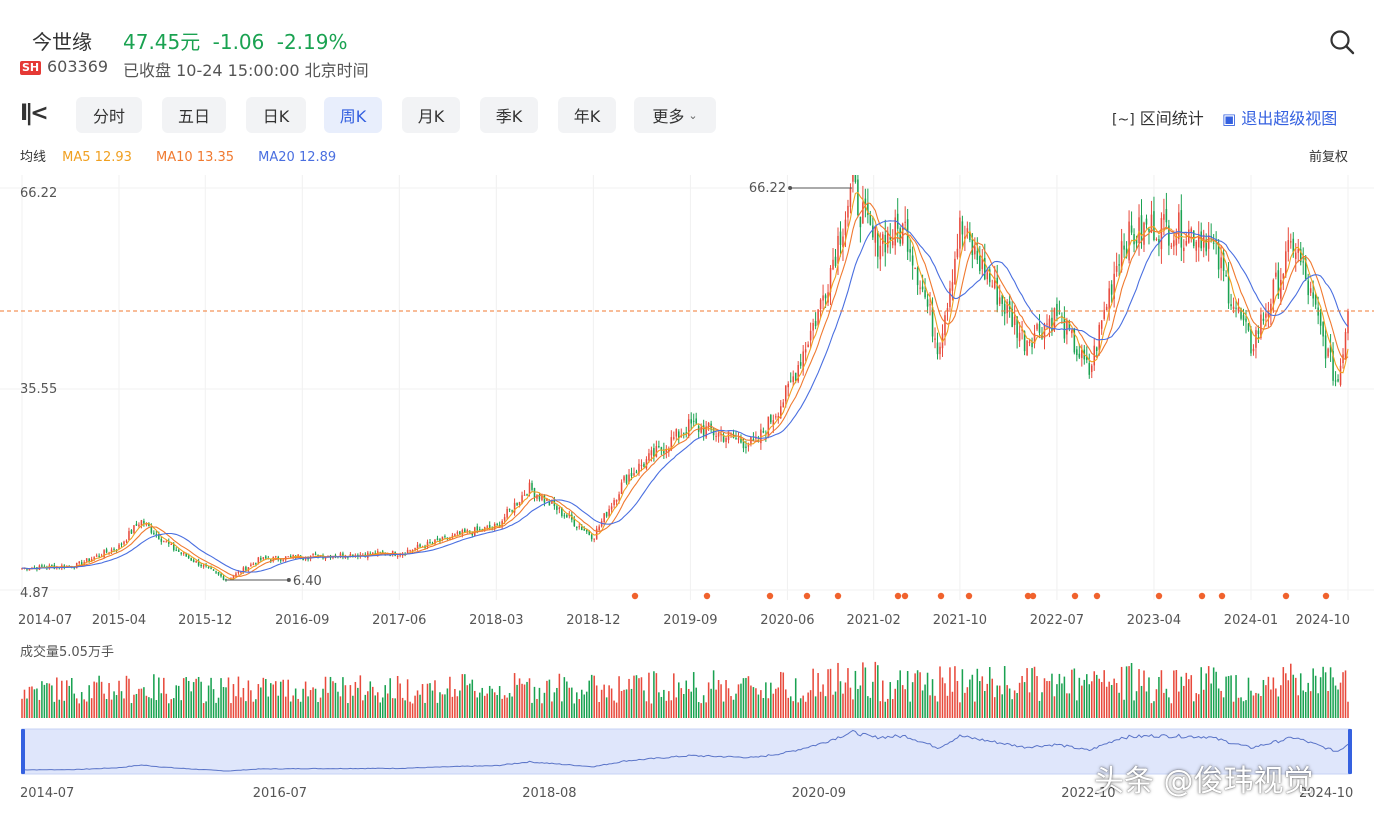  Describe the element at coordinates (302, 620) in the screenshot. I see `x-tick-label: 2016-09` at that location.